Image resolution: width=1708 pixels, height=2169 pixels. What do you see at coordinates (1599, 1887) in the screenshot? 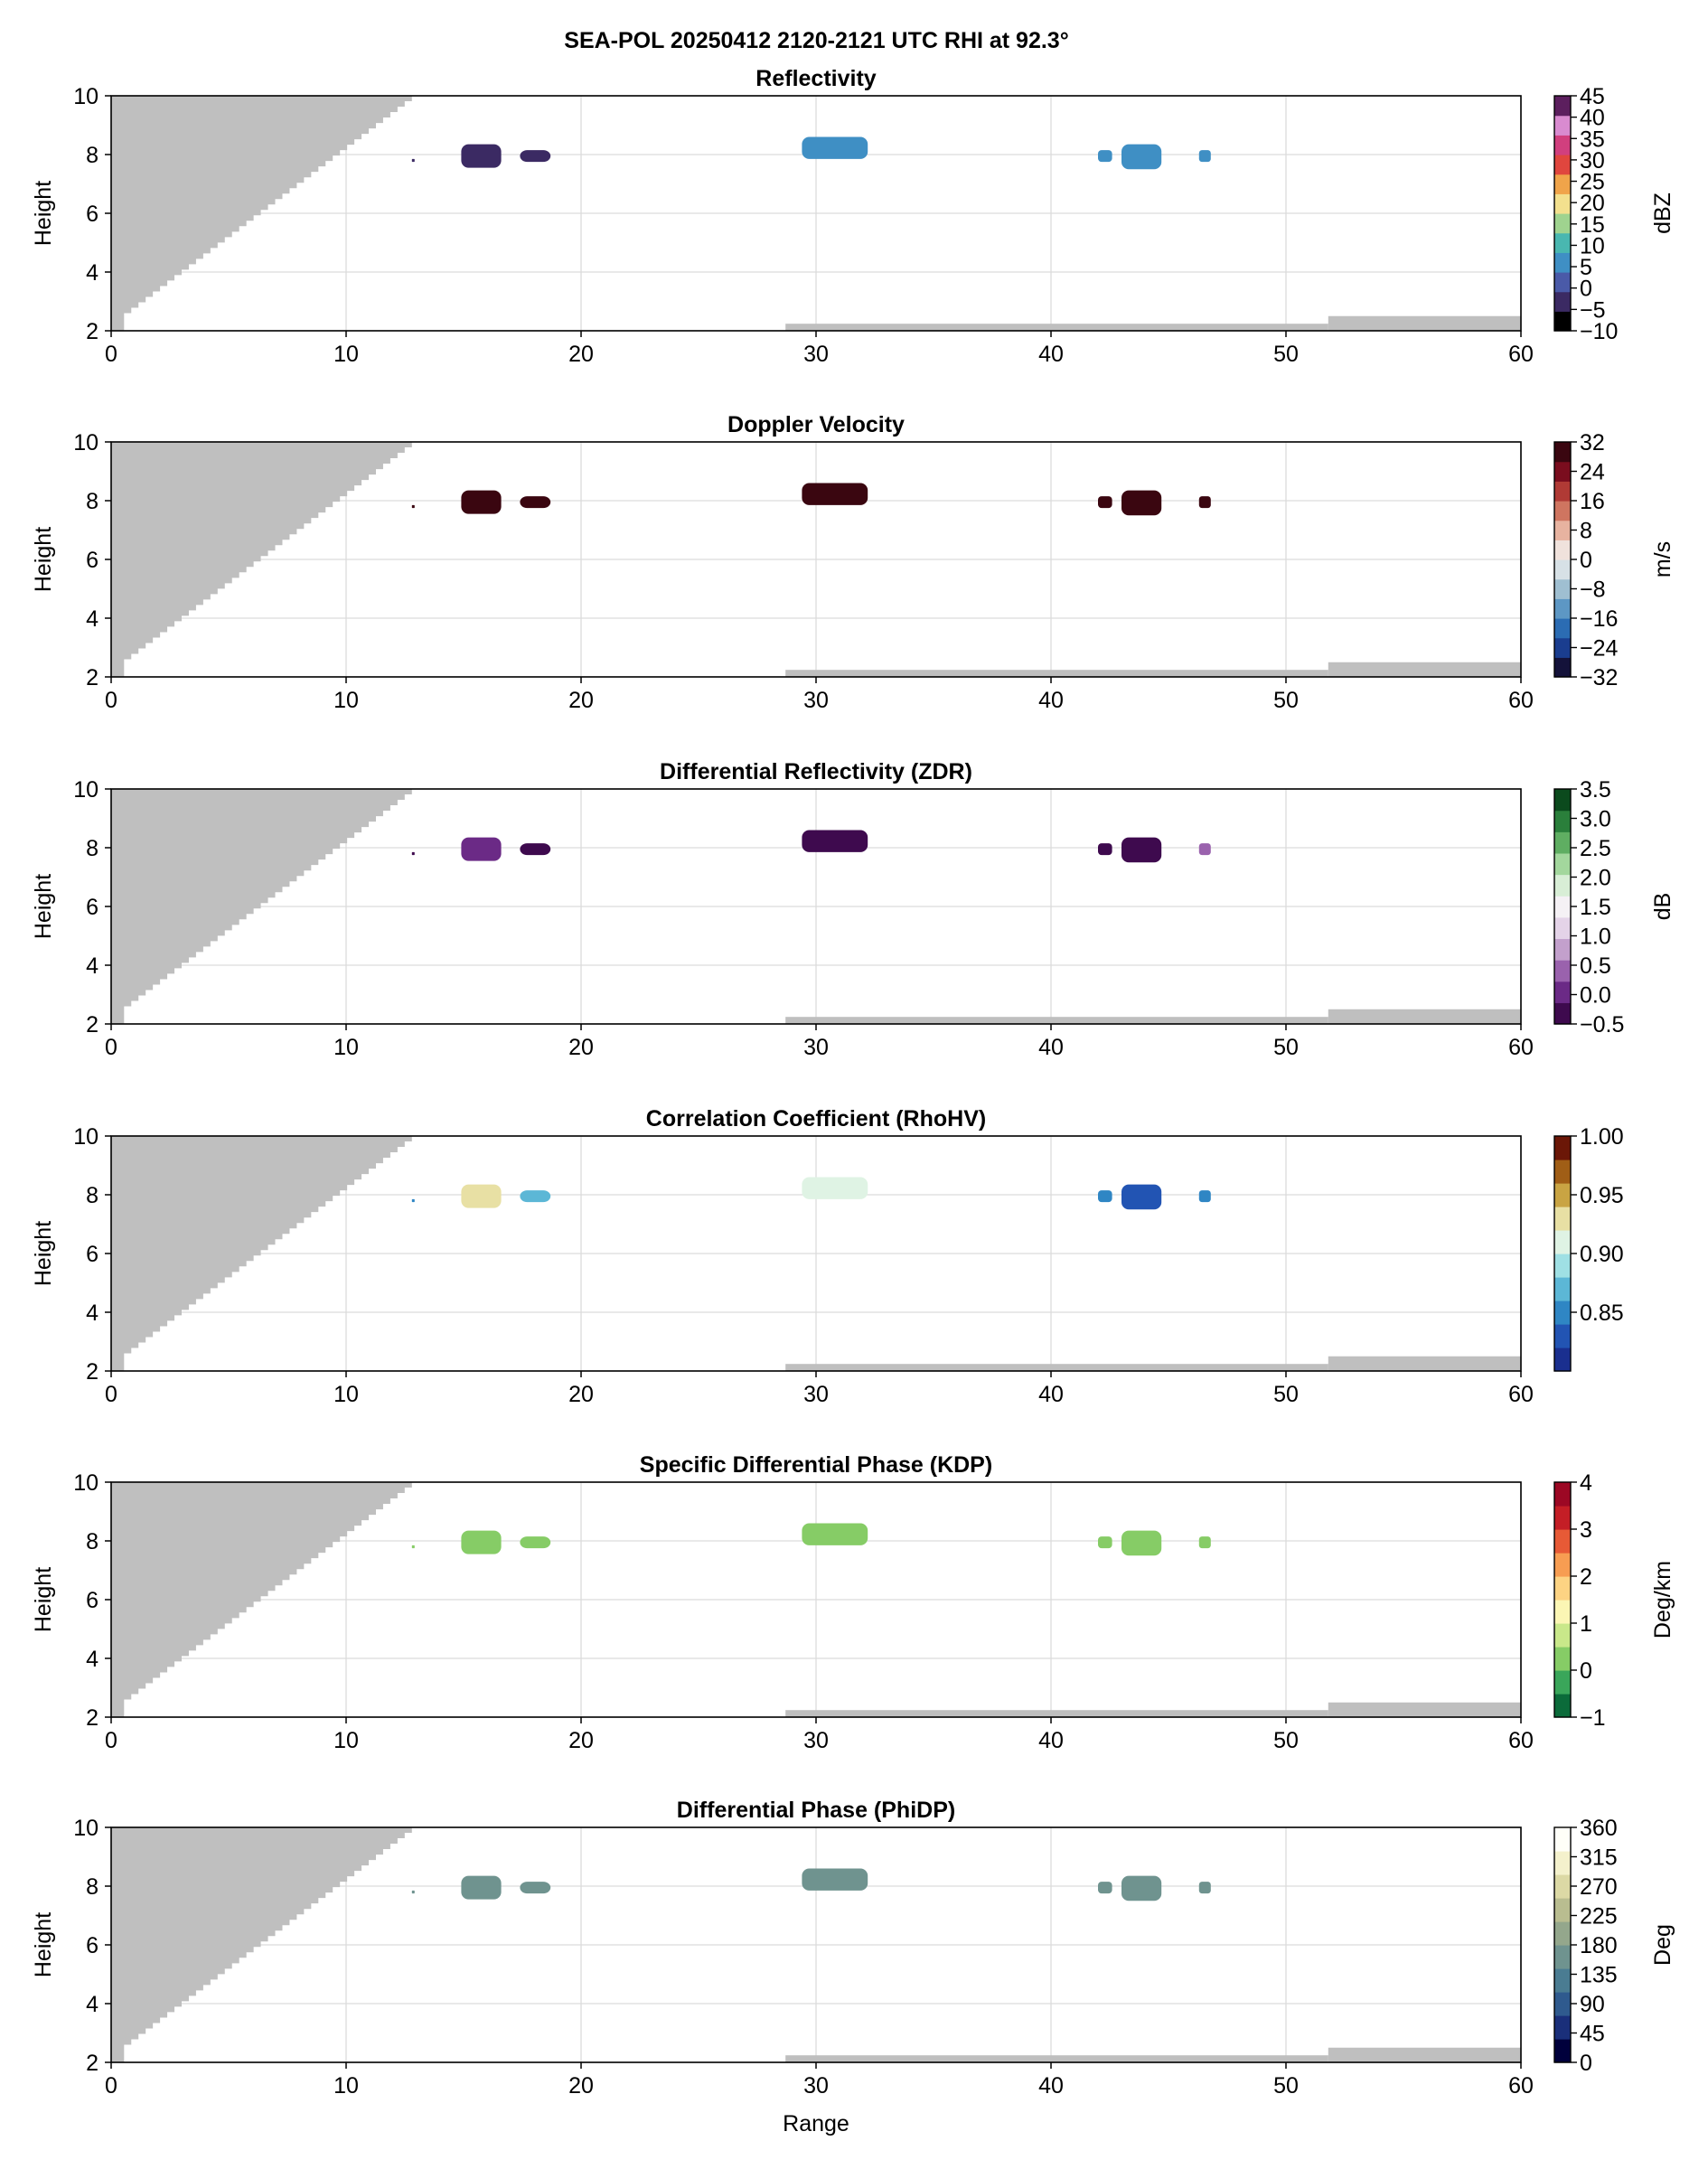
I see `colorbar-tick-label: 270` at bounding box center [1599, 1887].